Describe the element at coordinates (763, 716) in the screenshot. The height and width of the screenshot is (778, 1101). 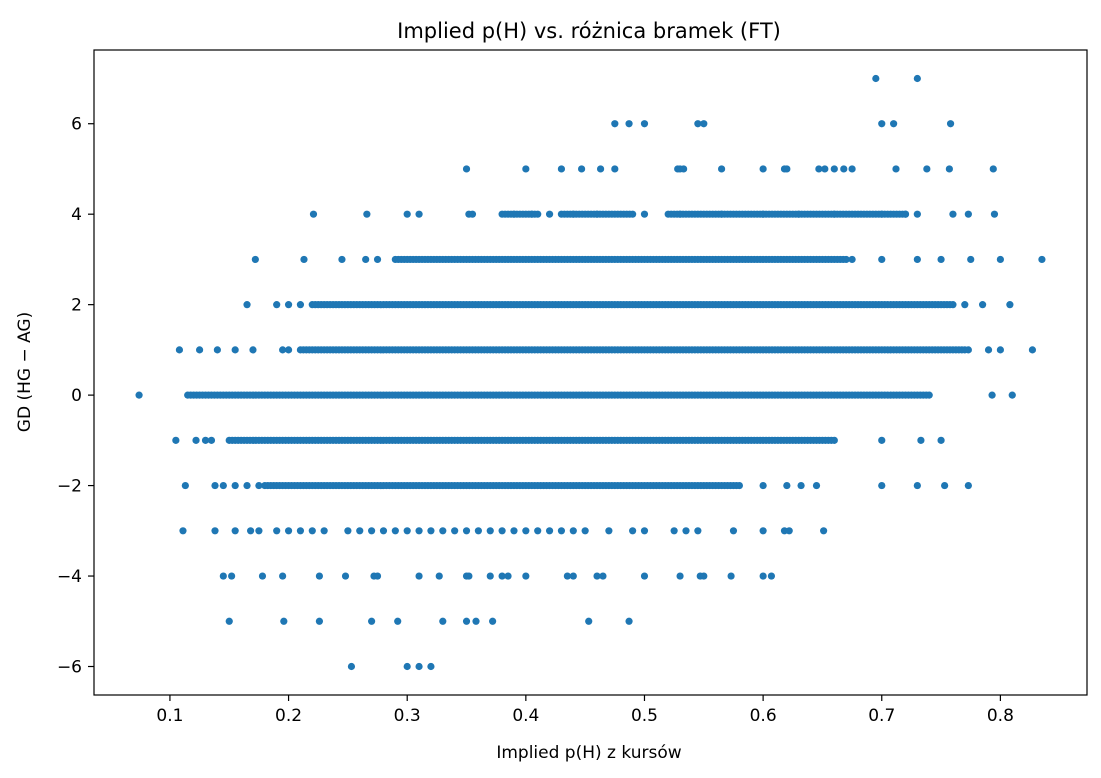
I see `x-tick-label: 0.6` at that location.